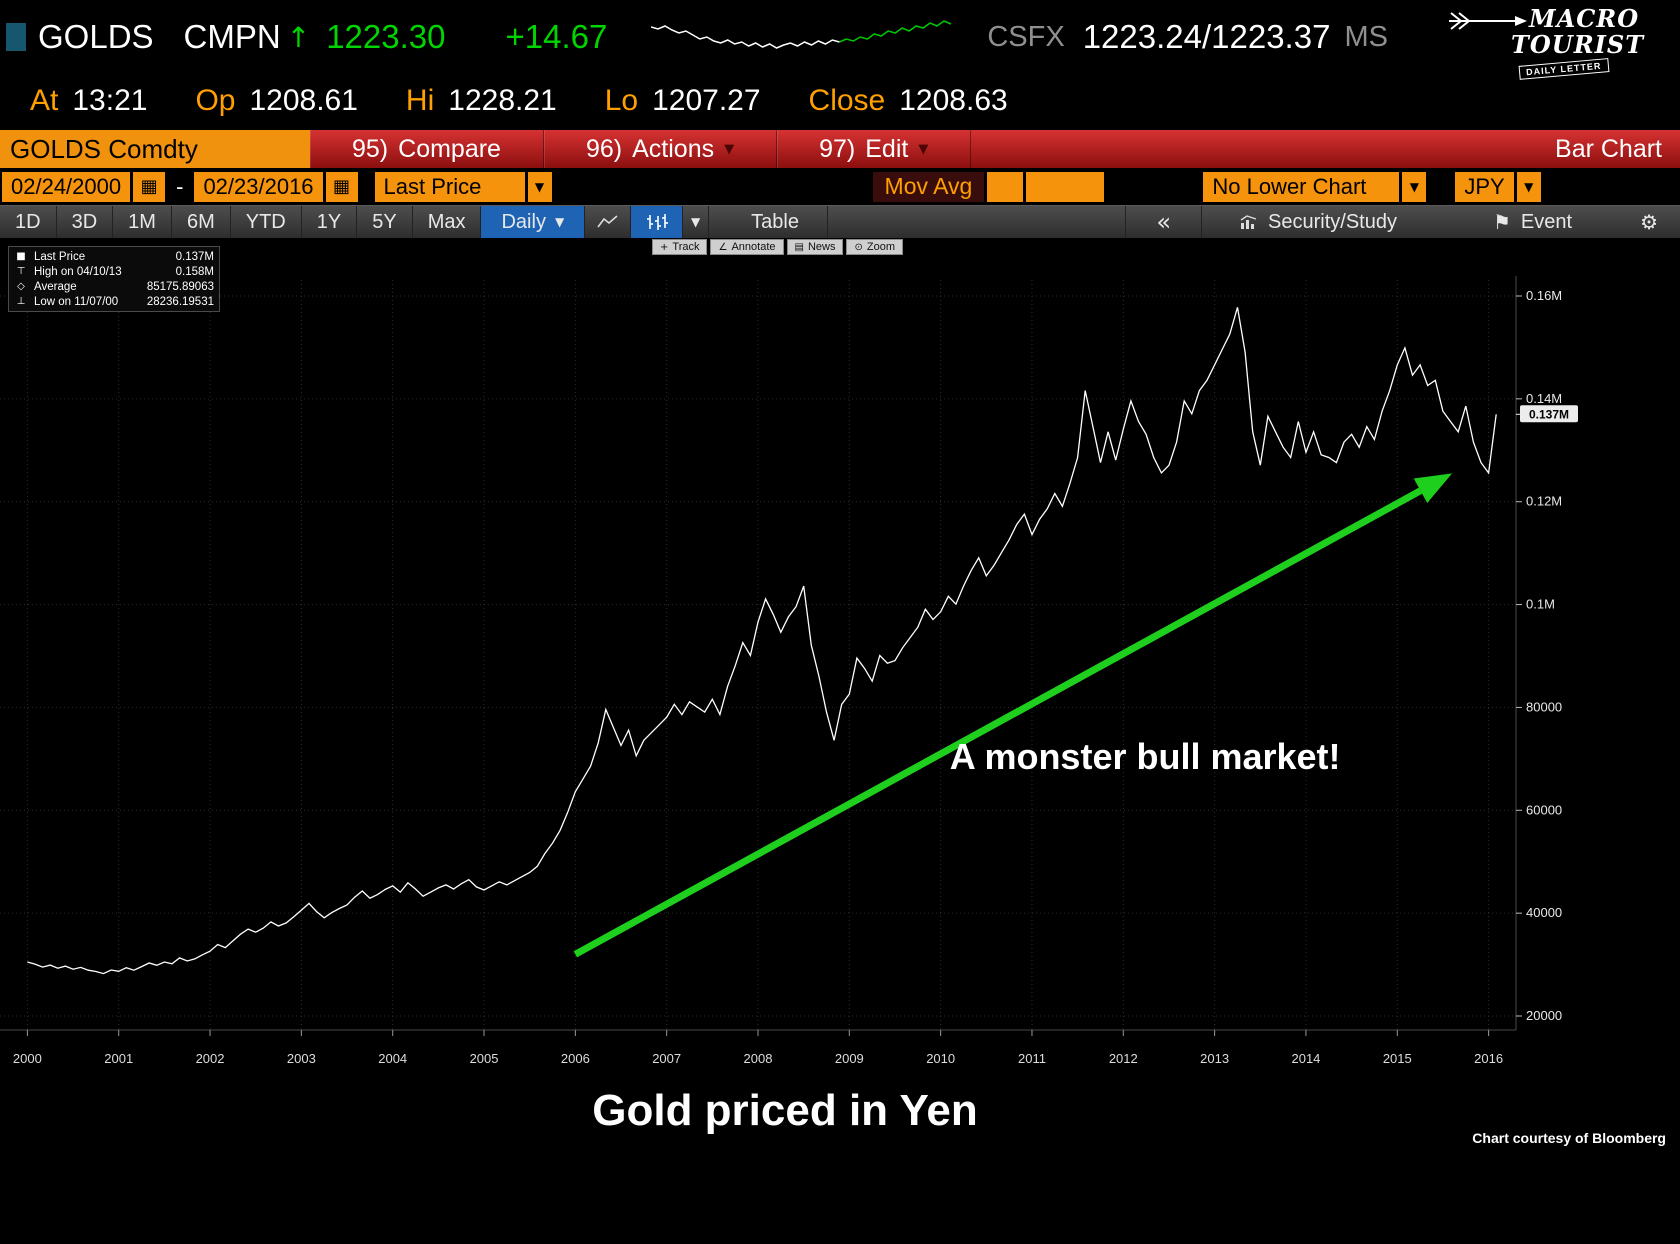 This screenshot has width=1680, height=1244. What do you see at coordinates (664, 247) in the screenshot?
I see `track-icon: +` at bounding box center [664, 247].